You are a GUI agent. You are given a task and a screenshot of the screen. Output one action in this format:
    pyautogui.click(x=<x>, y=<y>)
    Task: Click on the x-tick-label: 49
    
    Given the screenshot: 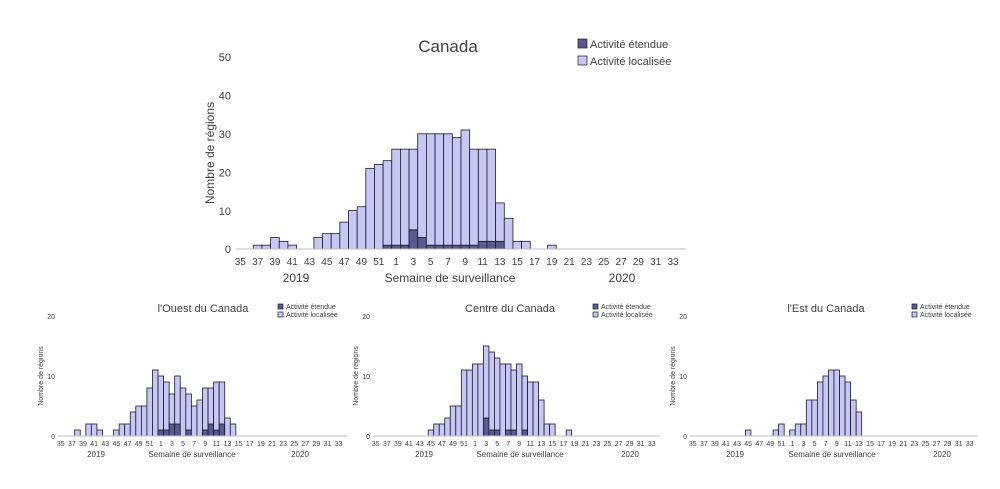 What is the action you would take?
    pyautogui.click(x=770, y=444)
    